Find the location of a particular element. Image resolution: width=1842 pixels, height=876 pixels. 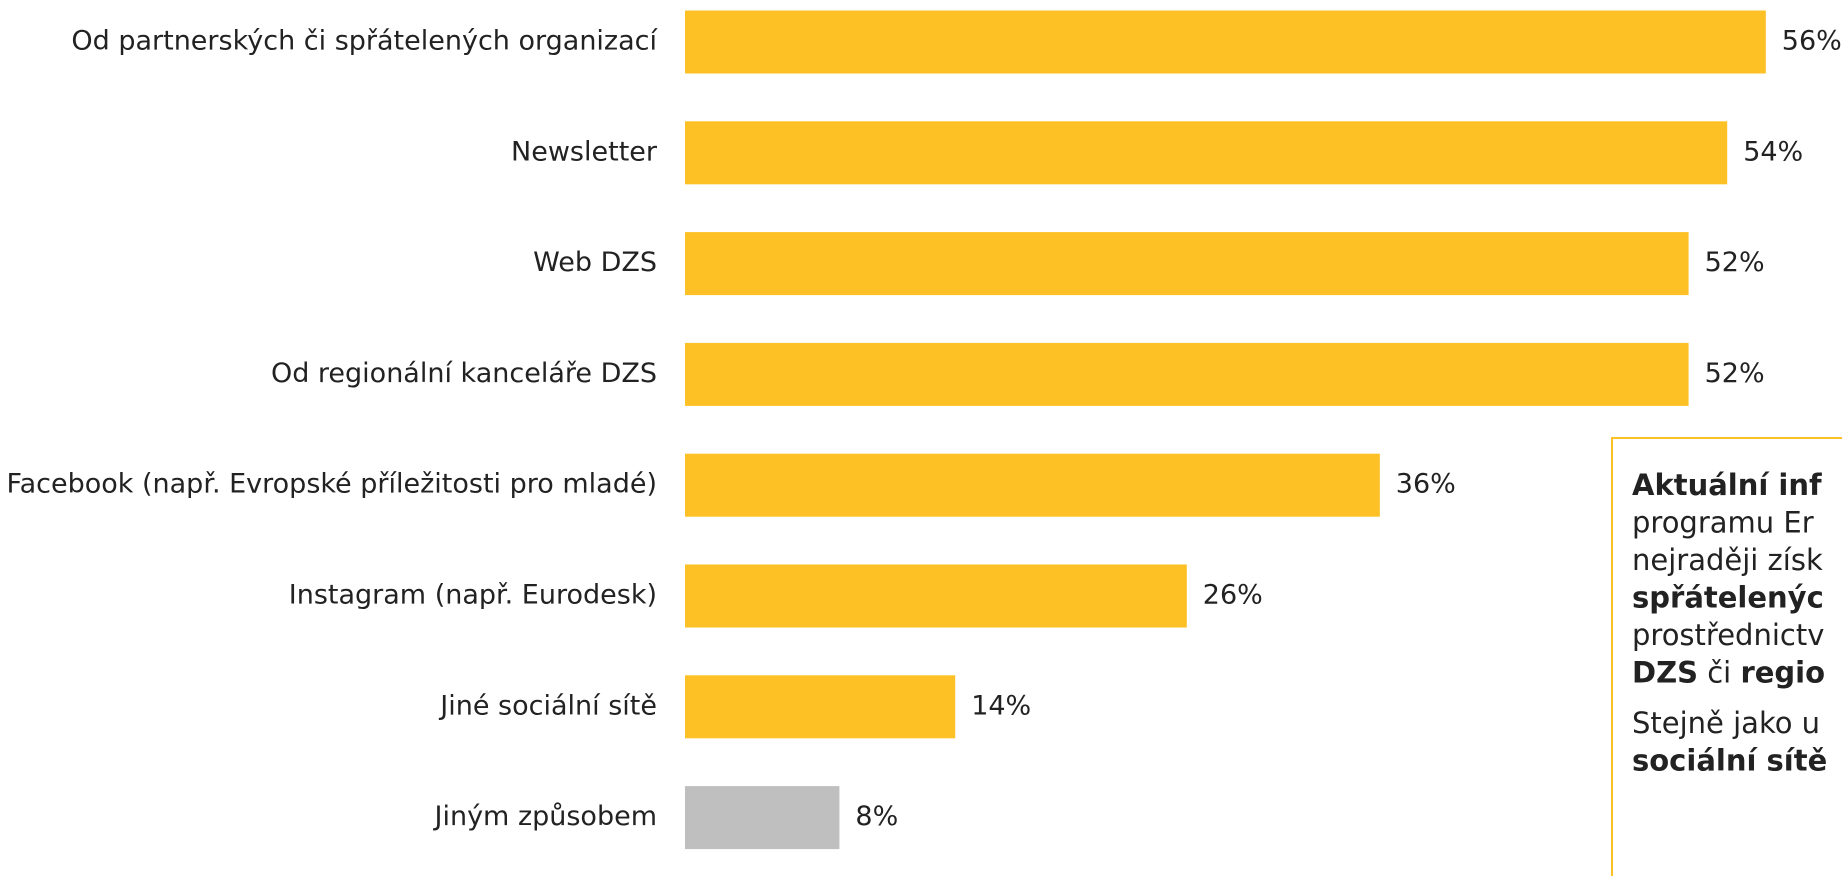

note-line: nejraději získ is located at coordinates (1727, 560).